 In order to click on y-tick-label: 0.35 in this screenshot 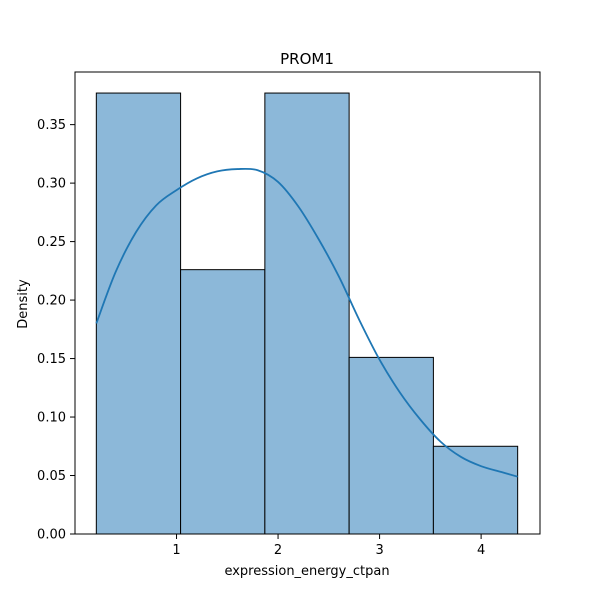, I will do `click(51, 125)`.